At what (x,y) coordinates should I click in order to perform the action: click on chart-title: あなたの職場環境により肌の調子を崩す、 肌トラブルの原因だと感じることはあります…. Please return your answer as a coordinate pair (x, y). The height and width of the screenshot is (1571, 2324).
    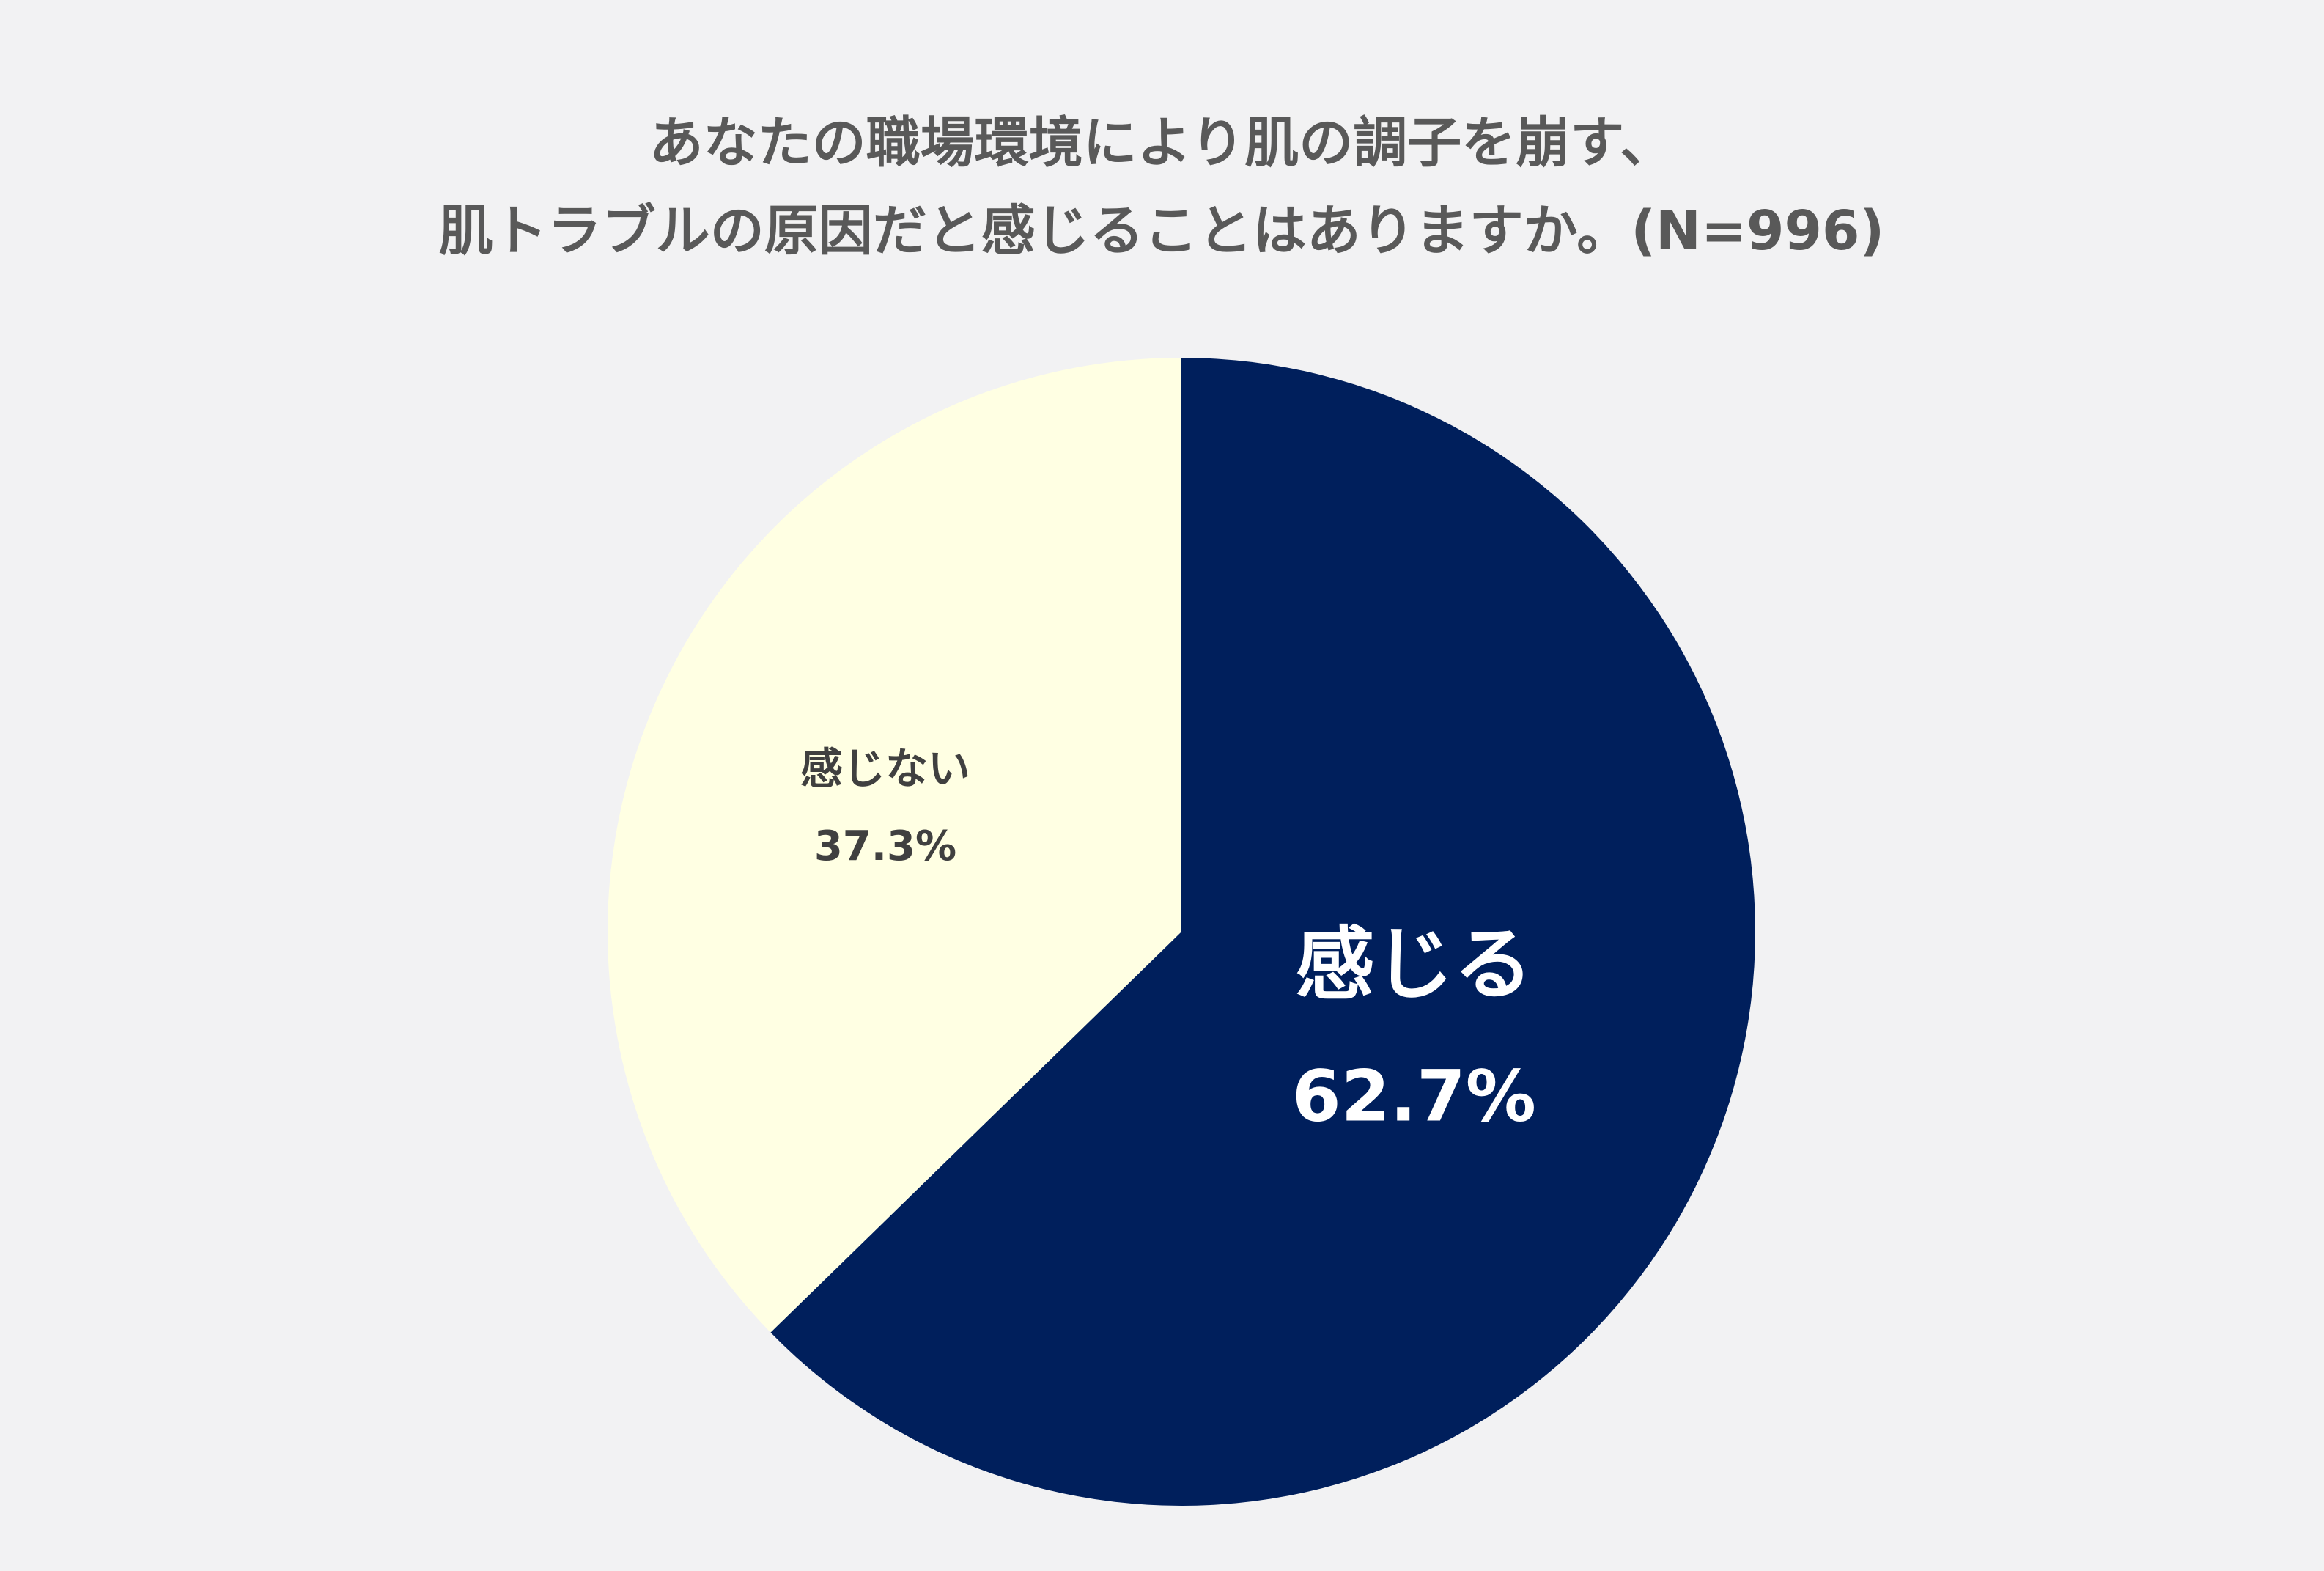
    Looking at the image, I should click on (1162, 187).